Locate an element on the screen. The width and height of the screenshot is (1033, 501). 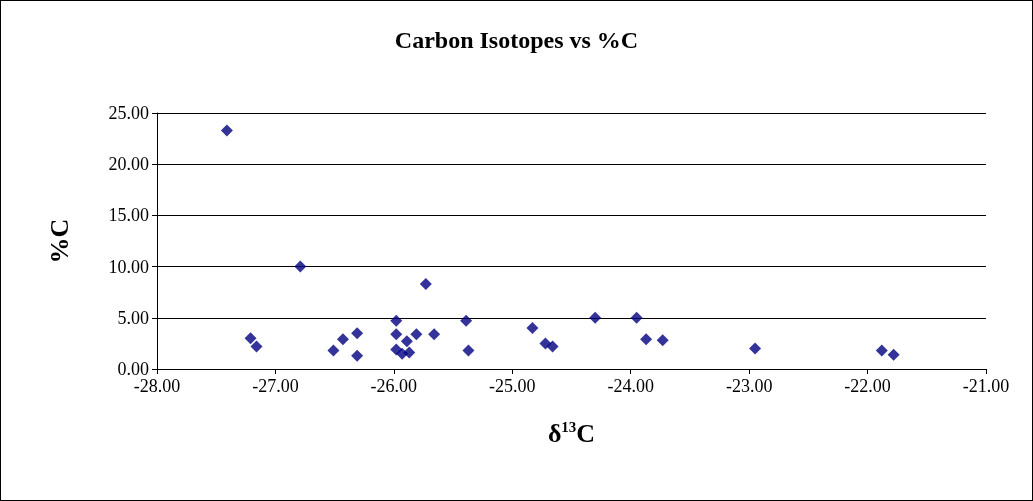
x-tick-label: -26.00 is located at coordinates (394, 386).